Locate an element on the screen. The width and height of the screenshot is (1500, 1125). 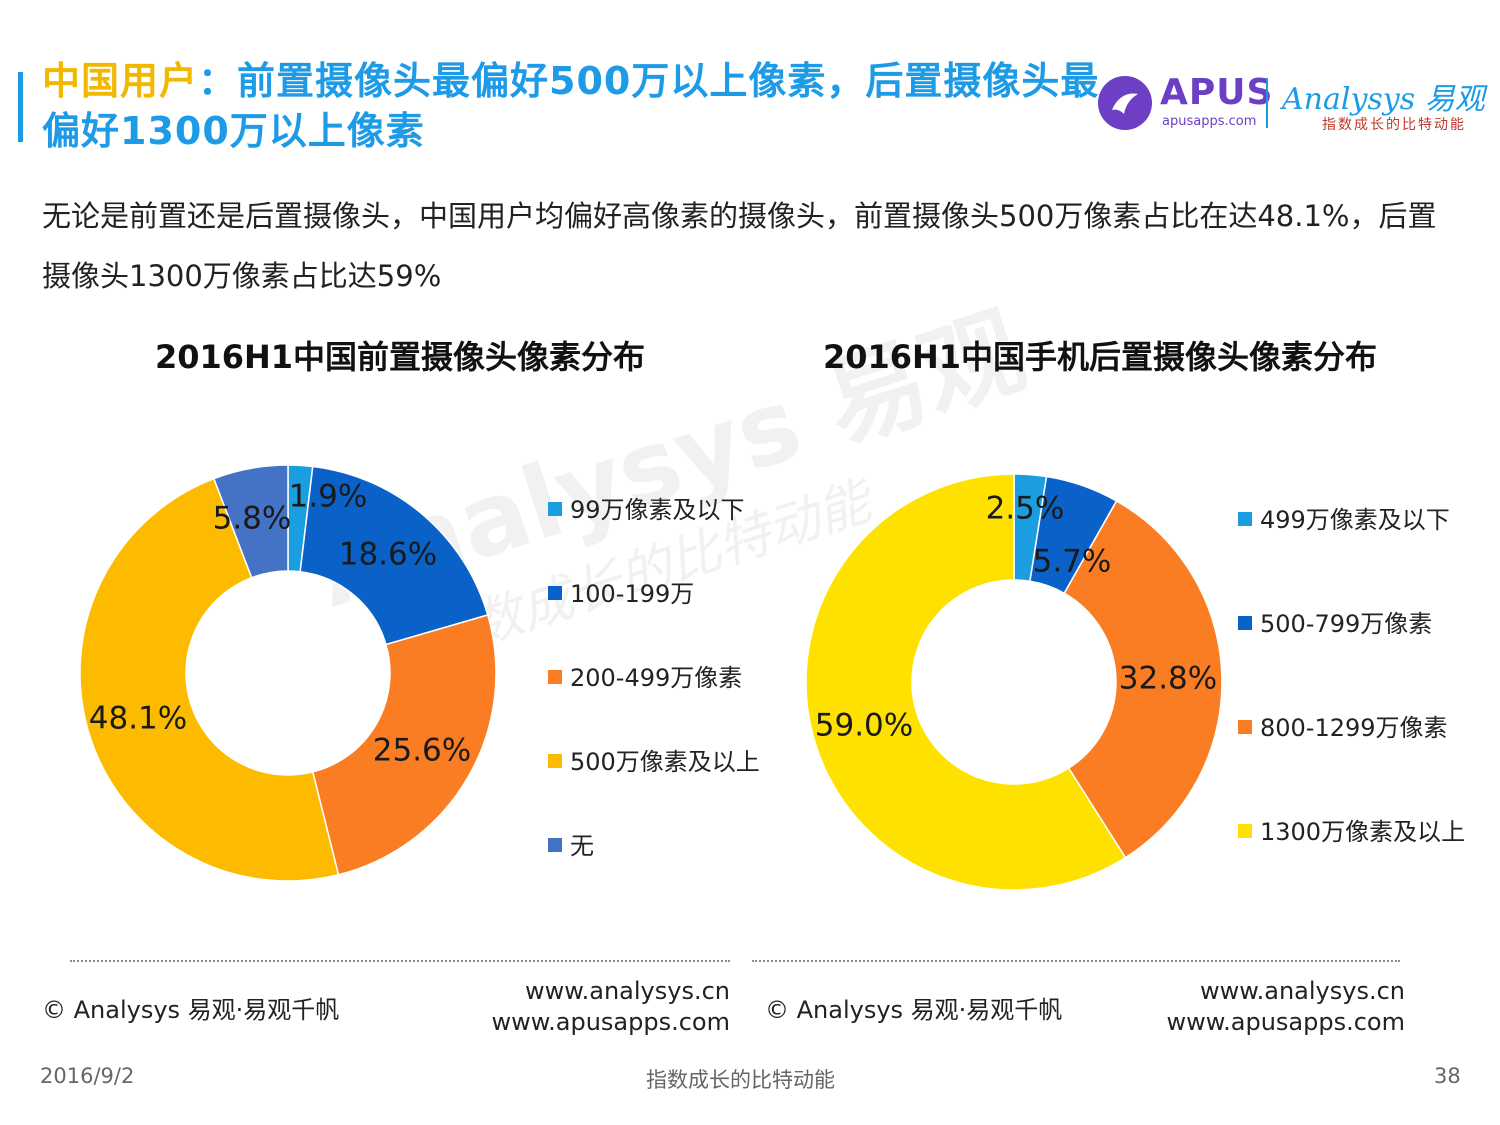
page-title-lead: 中国用户 is located at coordinates (120, 81).